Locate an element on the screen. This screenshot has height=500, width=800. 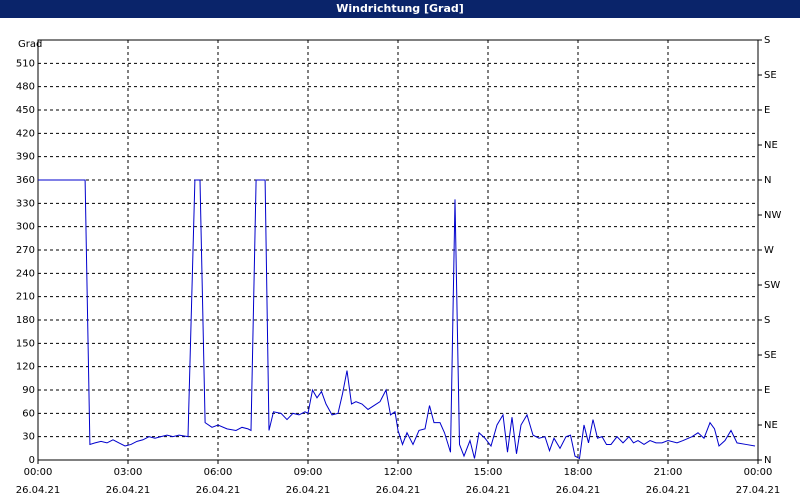
y-tick-label: 90 is located at coordinates (28, 390).